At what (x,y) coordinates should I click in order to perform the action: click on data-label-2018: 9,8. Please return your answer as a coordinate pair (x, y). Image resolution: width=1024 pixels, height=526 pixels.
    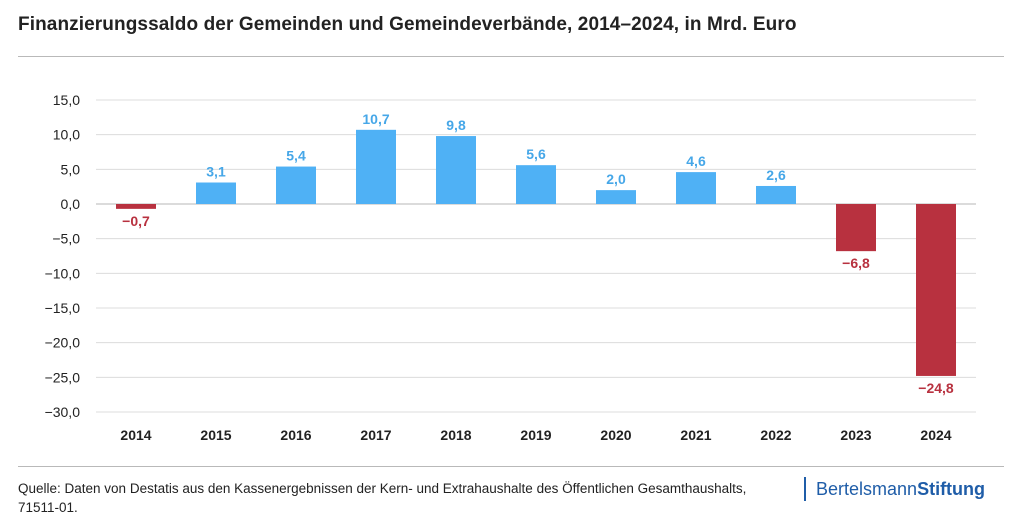
    Looking at the image, I should click on (456, 125).